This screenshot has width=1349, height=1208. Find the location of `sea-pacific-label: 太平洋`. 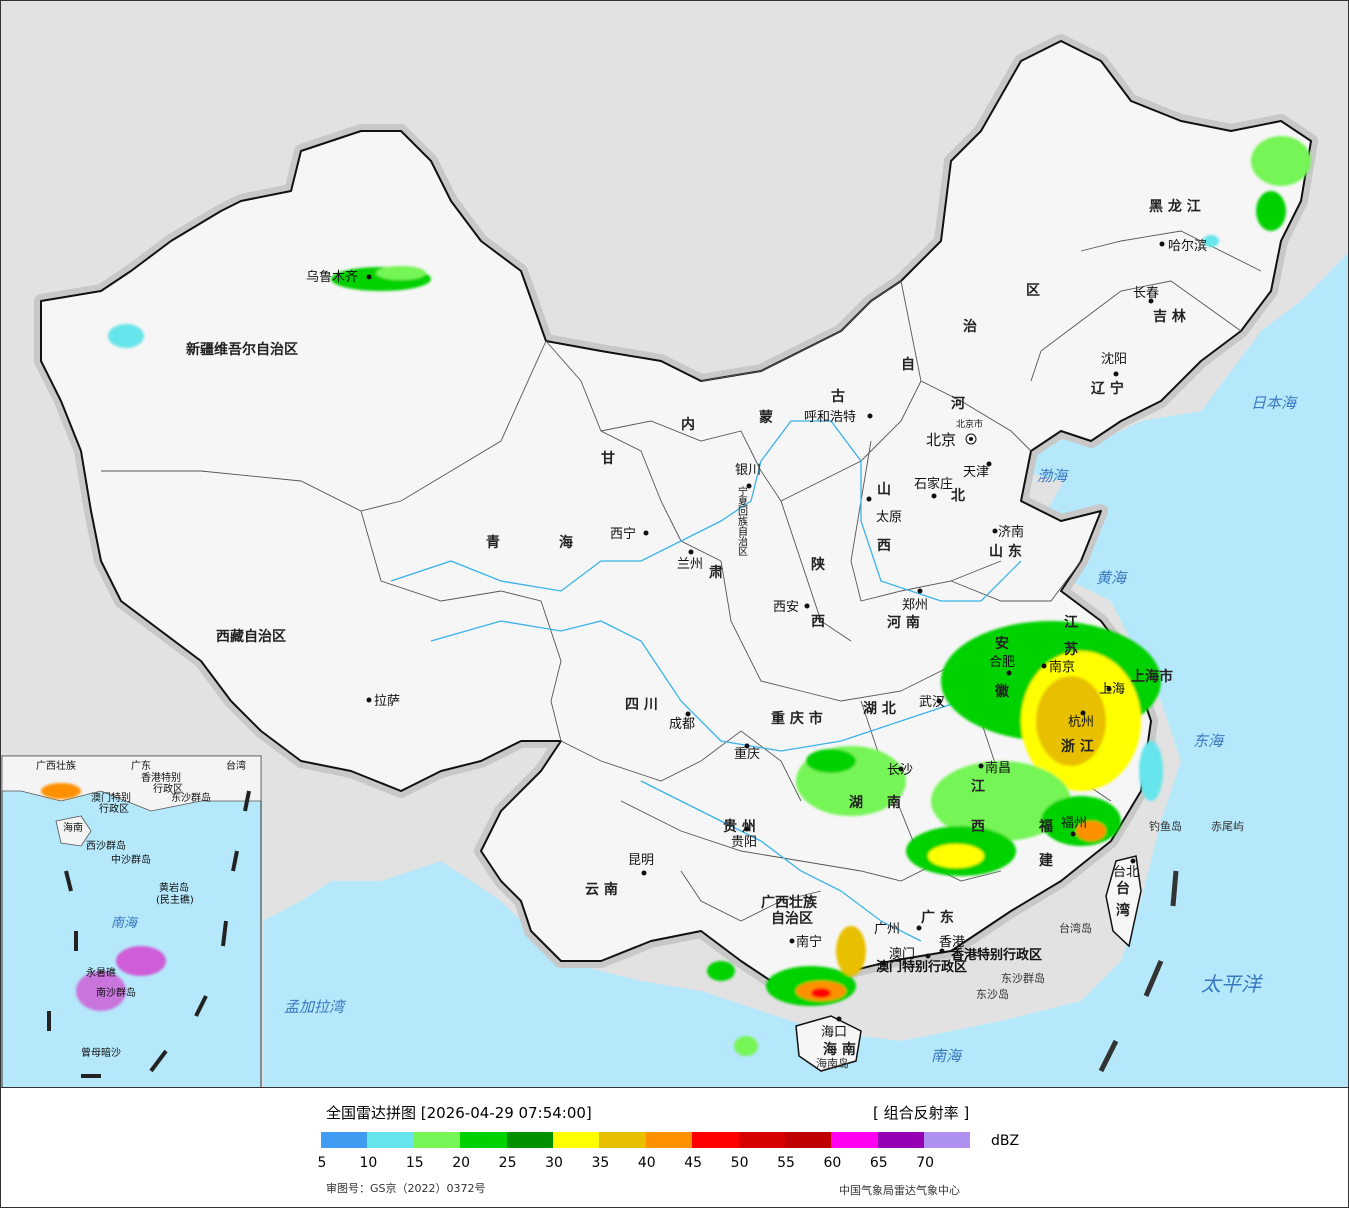

sea-pacific-label: 太平洋 is located at coordinates (1232, 984).